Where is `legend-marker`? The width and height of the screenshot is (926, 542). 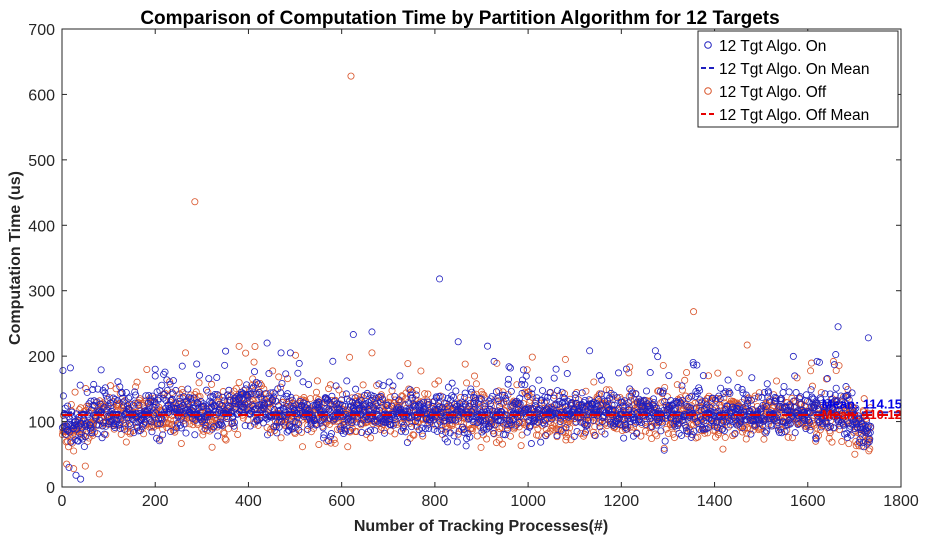 legend-marker is located at coordinates (708, 45).